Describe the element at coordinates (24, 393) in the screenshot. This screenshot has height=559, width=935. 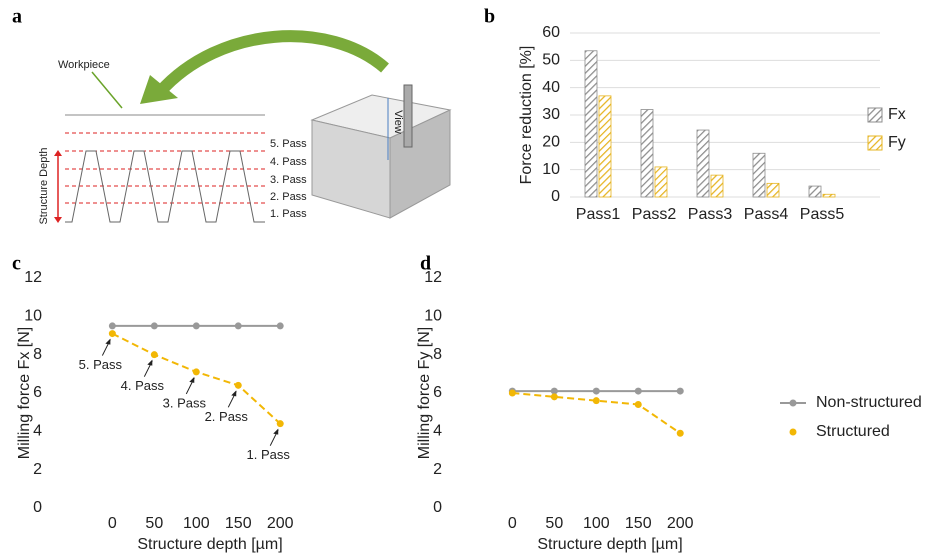
I see `y-axis-title: Milling force Fx [N]` at that location.